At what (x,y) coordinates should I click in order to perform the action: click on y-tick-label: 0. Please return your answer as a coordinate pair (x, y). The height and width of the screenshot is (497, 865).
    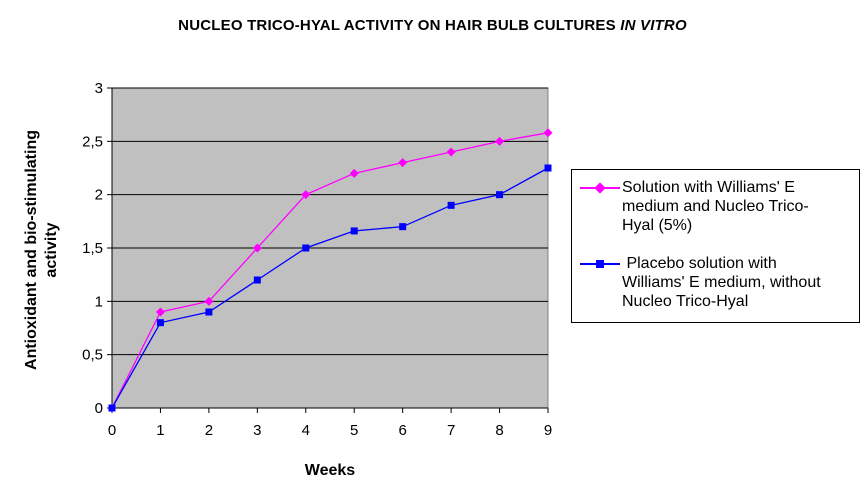
    Looking at the image, I should click on (99, 408).